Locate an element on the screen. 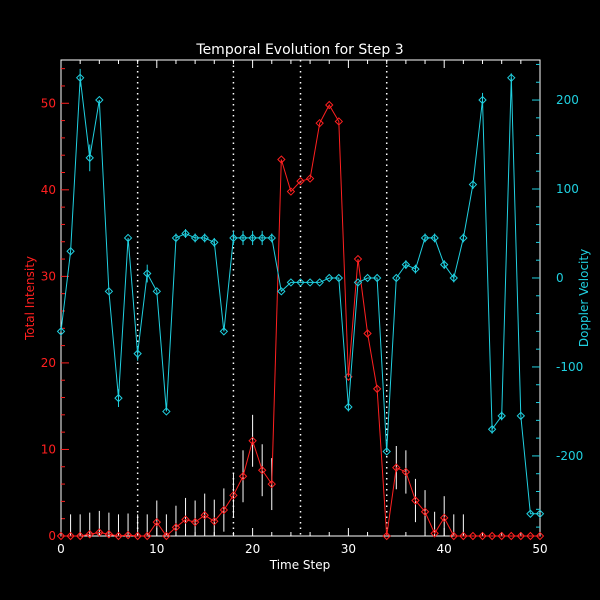  x-tick-label-3: 30 is located at coordinates (348, 549).